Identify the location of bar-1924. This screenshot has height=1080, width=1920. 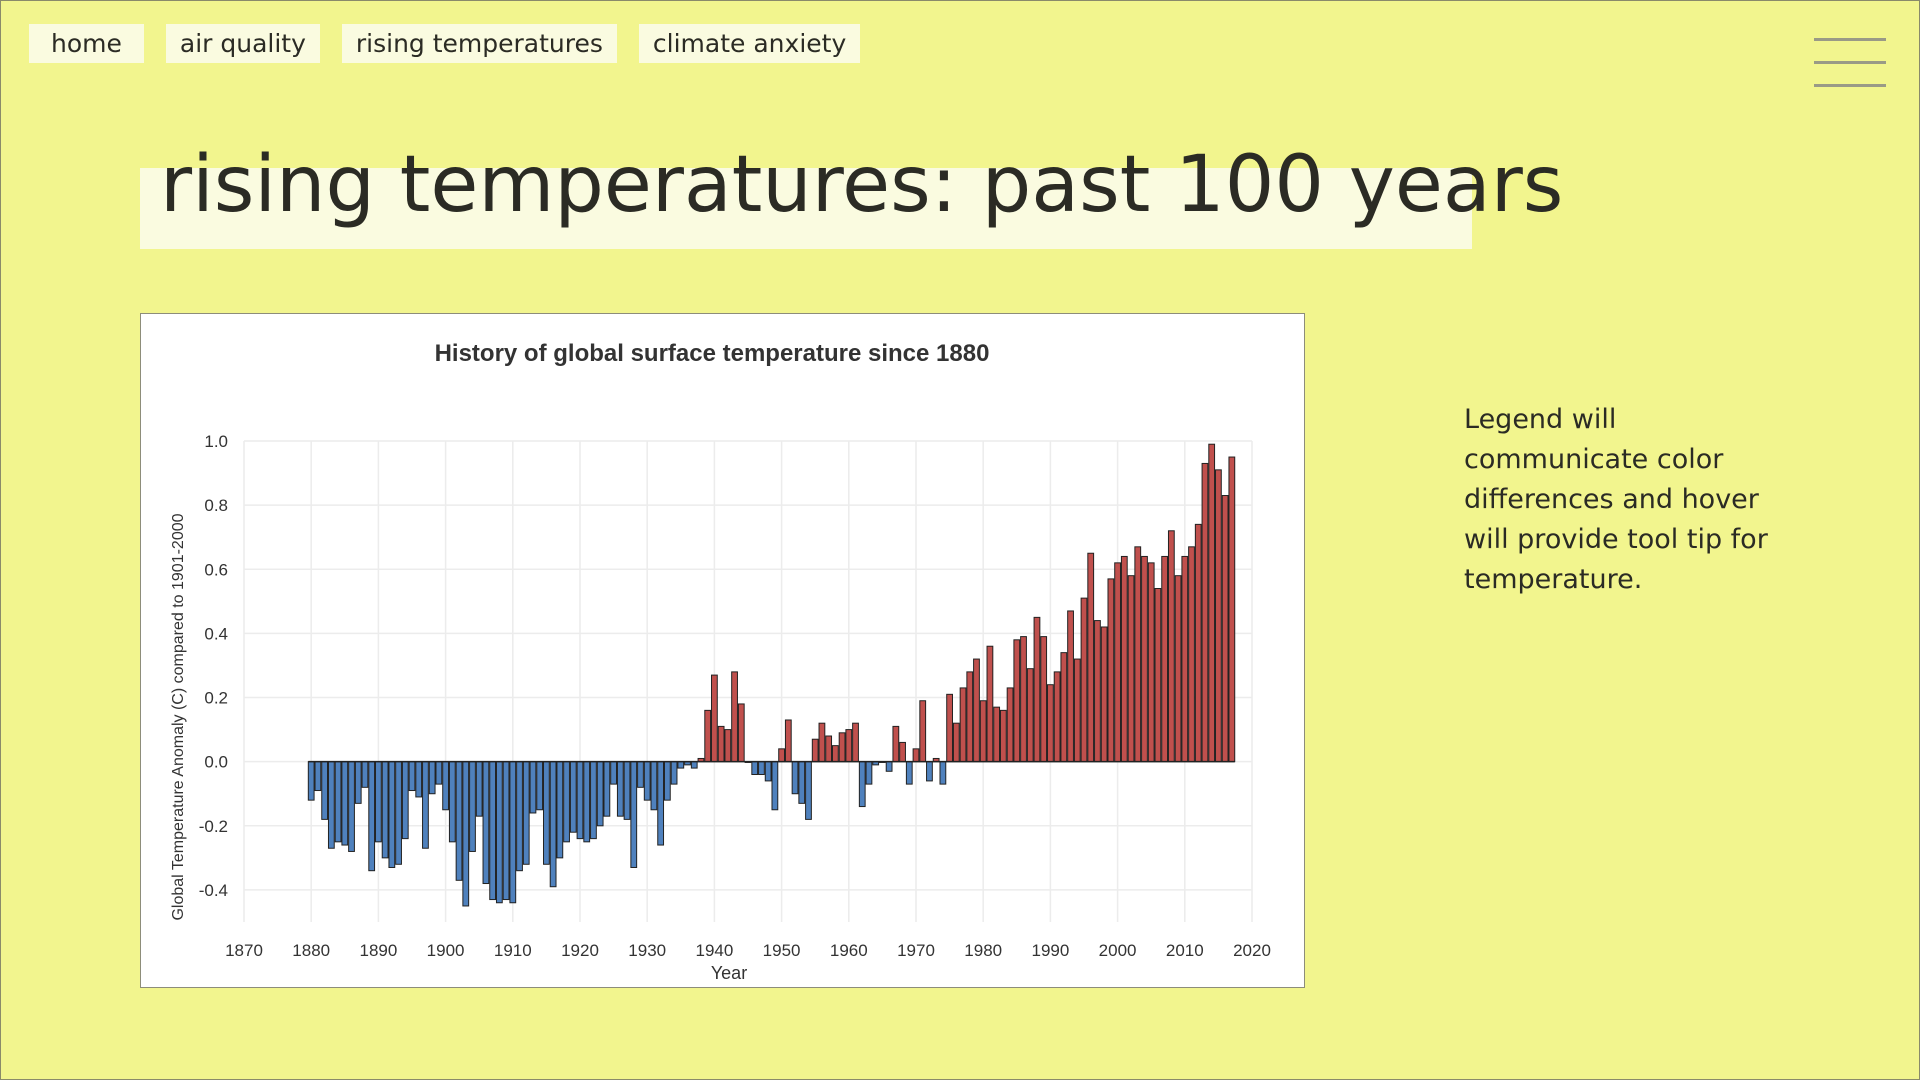
(607, 789).